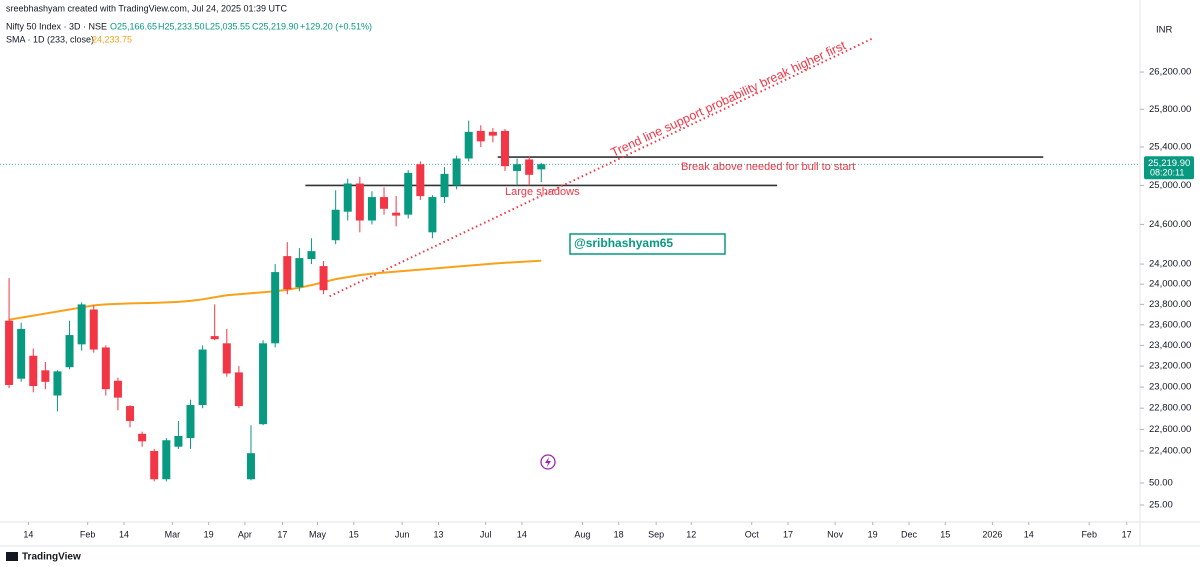 The height and width of the screenshot is (567, 1200). What do you see at coordinates (1170, 147) in the screenshot?
I see `y-tick-label: 25,400.00` at bounding box center [1170, 147].